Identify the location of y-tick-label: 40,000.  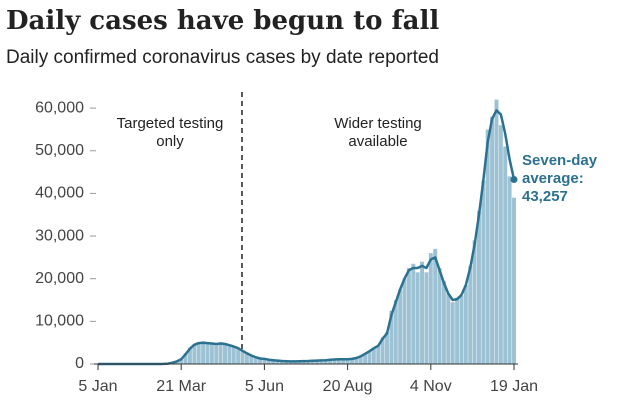
(59, 193).